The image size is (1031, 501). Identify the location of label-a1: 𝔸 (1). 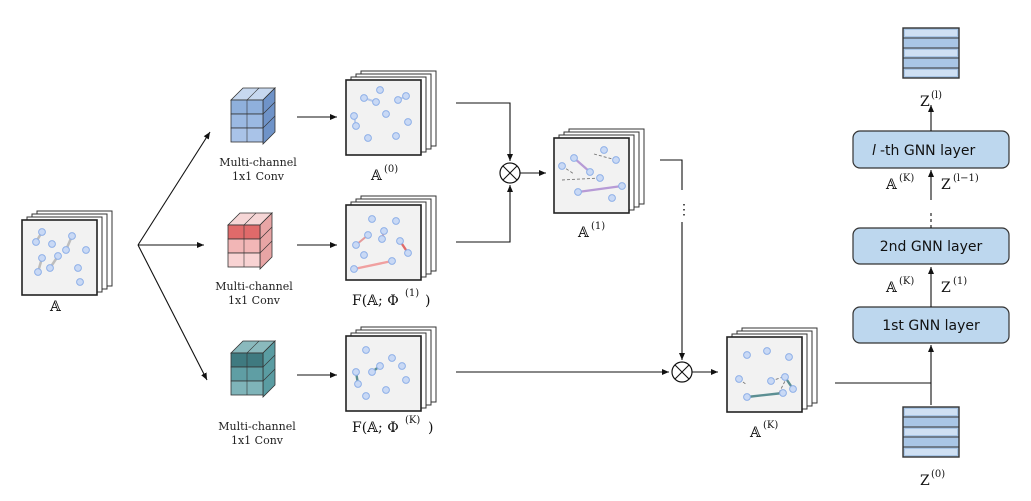
(591, 231).